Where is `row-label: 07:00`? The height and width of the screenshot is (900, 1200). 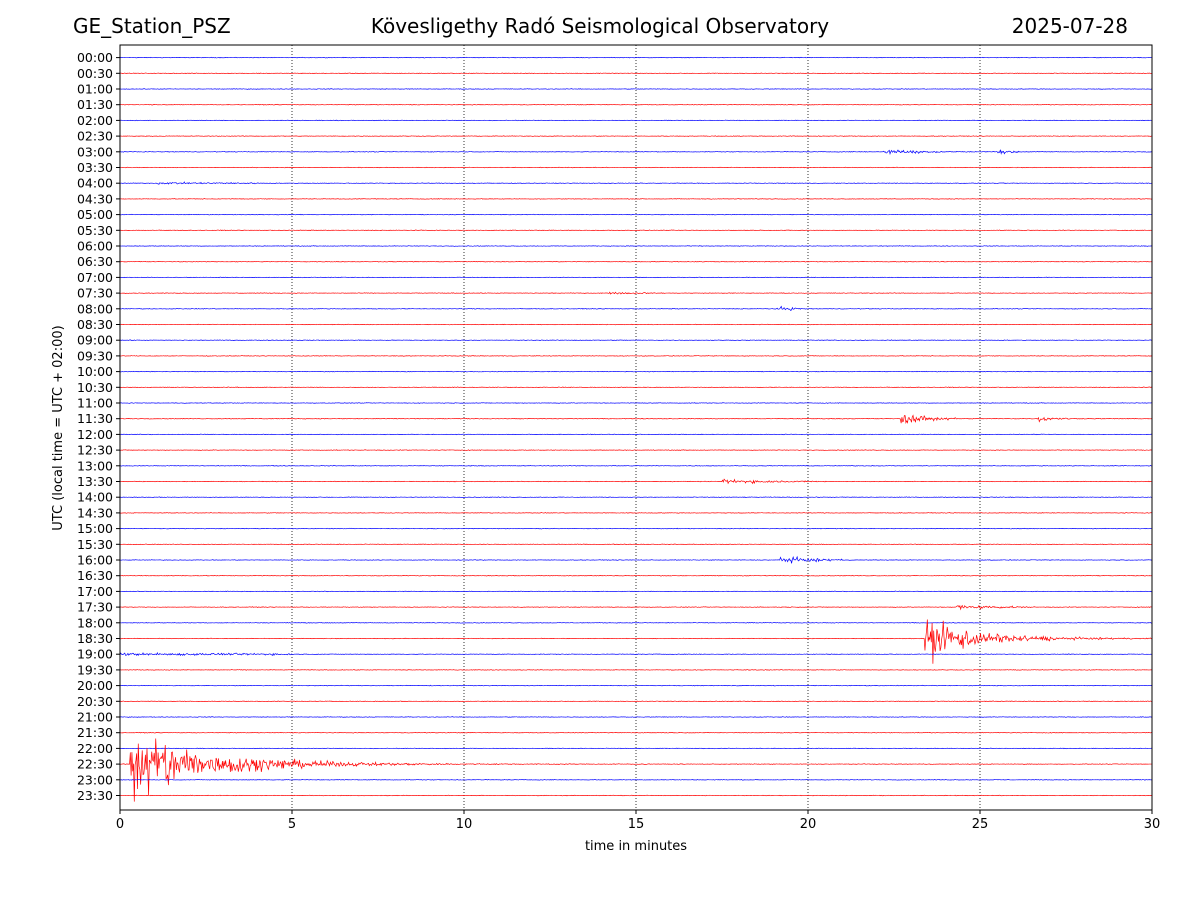 row-label: 07:00 is located at coordinates (95, 277).